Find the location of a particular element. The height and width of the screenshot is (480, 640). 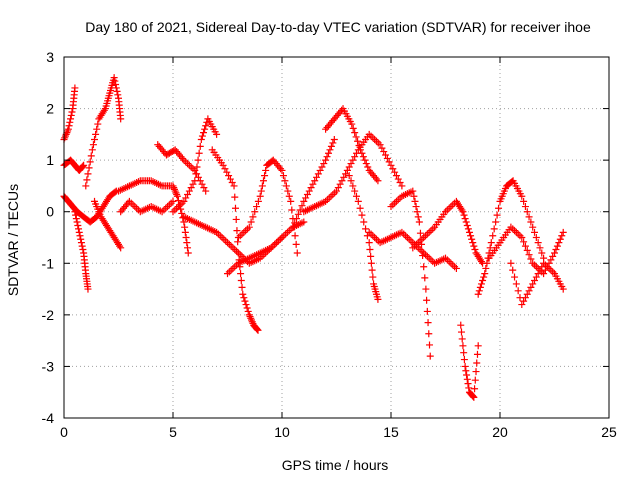

x-tick-label: 10 is located at coordinates (282, 432).